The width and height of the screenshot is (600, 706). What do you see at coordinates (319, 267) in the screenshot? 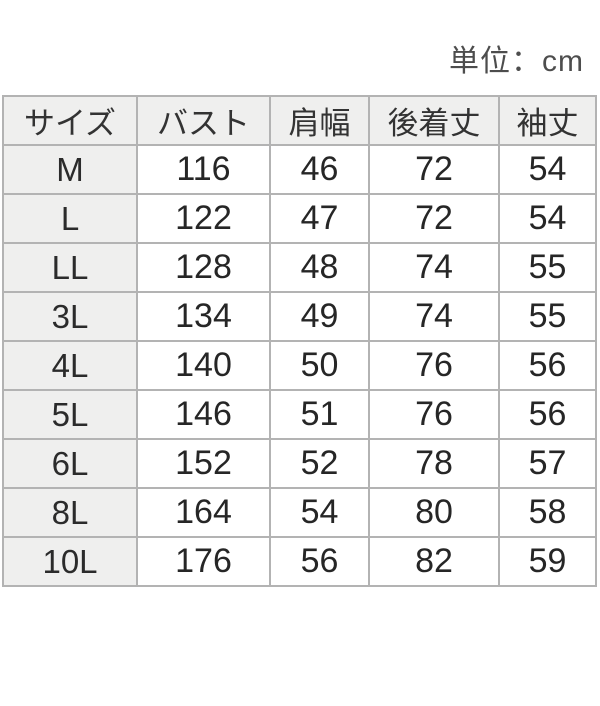
I see `table-cell: 48` at bounding box center [319, 267].